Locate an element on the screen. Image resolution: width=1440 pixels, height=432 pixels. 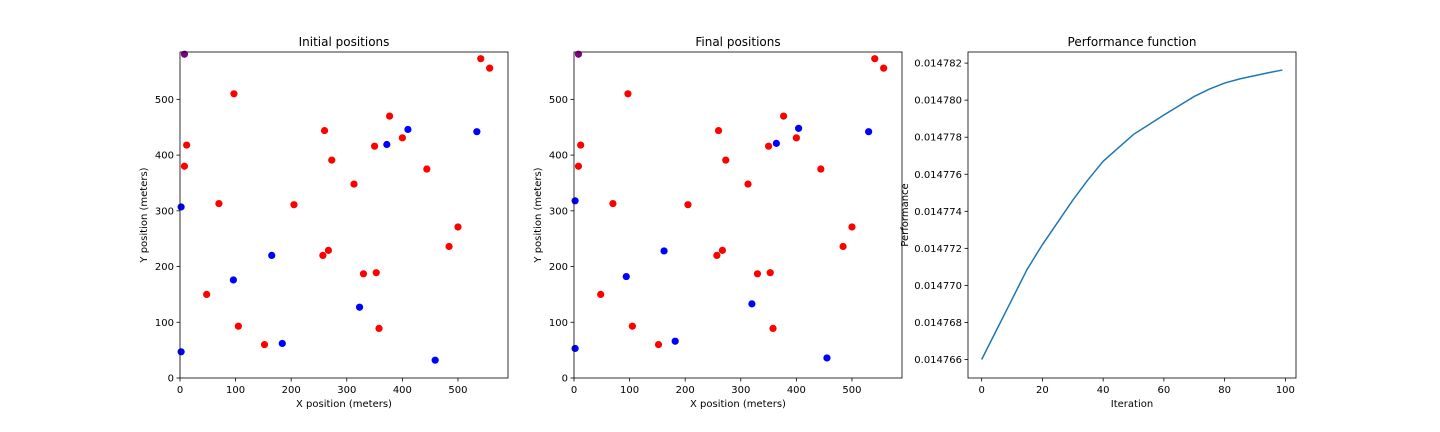
performance-ytick-label: 0.014768 is located at coordinates (938, 323).